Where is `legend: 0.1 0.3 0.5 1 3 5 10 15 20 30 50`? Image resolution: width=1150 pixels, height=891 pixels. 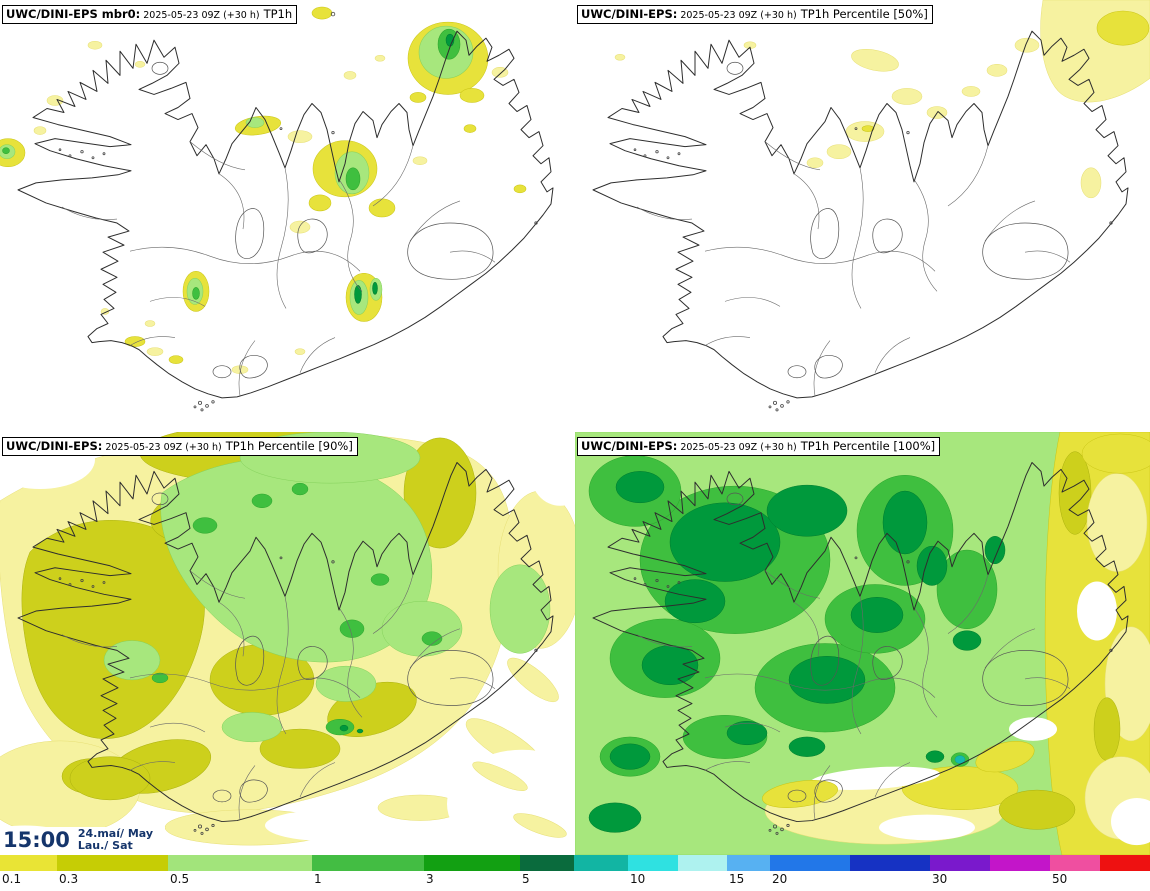
legend: 0.1 0.3 0.5 1 3 5 10 15 20 30 50 is located at coordinates (575, 873).